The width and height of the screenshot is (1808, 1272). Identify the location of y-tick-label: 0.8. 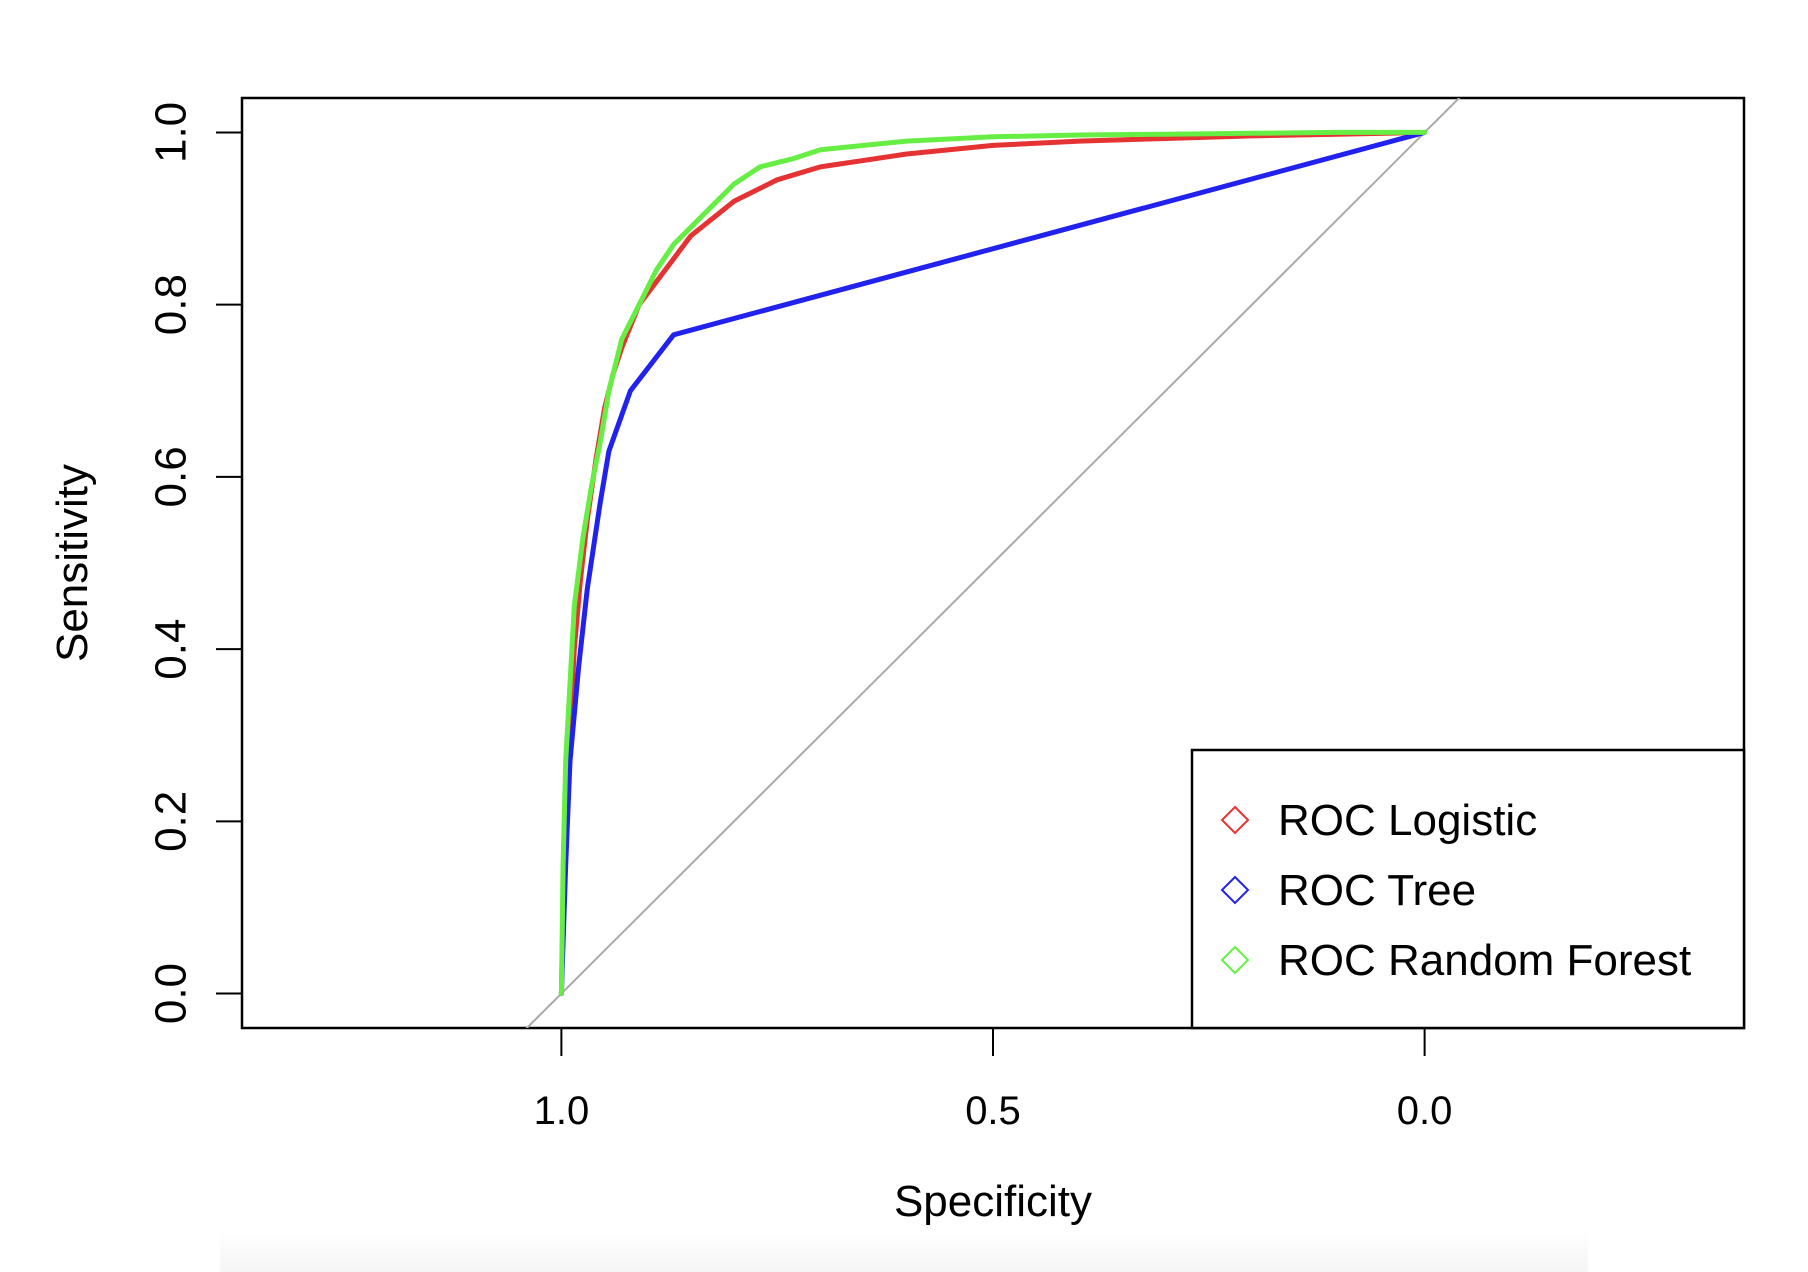
(170, 304).